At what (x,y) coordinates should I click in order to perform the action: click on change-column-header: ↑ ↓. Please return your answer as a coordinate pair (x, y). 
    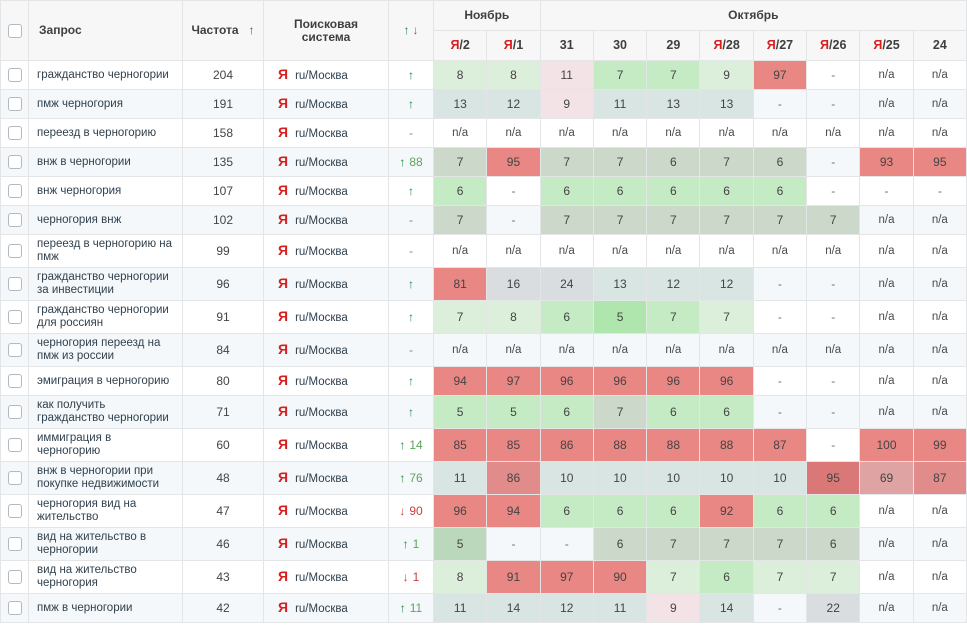
    Looking at the image, I should click on (411, 30).